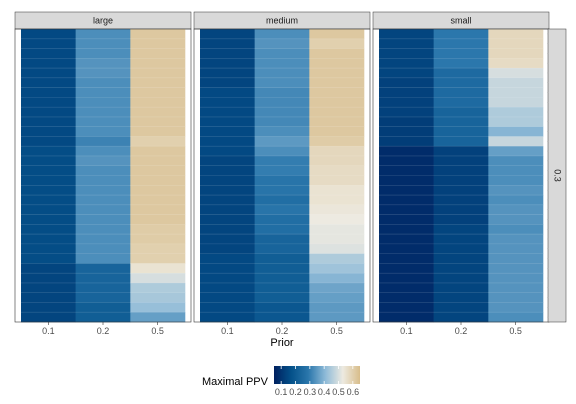 The height and width of the screenshot is (404, 576). What do you see at coordinates (310, 392) in the screenshot?
I see `legend-tick-label: 0.3` at bounding box center [310, 392].